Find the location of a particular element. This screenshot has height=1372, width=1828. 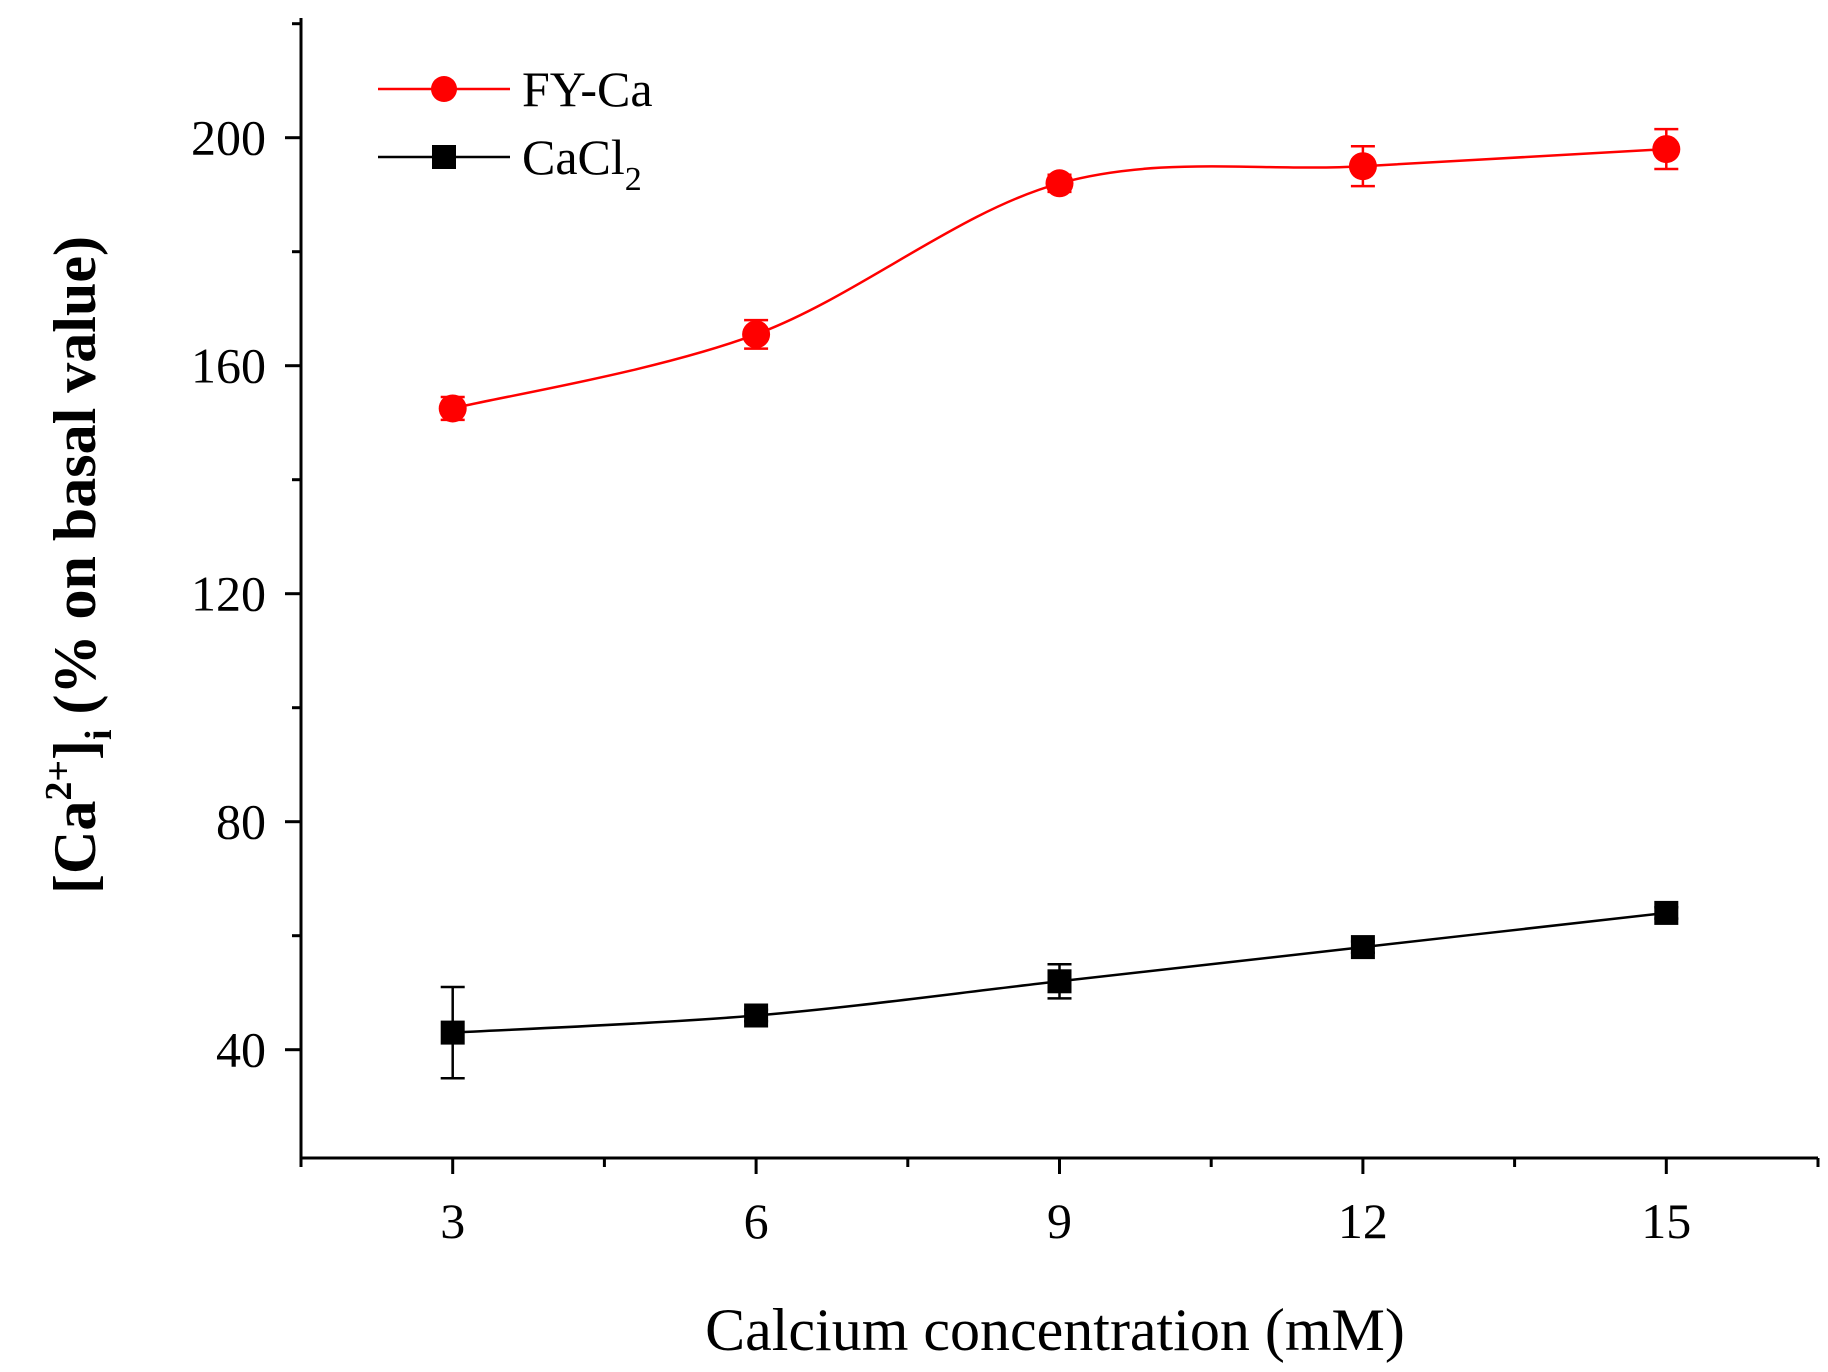

y-axis-title-open: [Ca is located at coordinates (75, 847).